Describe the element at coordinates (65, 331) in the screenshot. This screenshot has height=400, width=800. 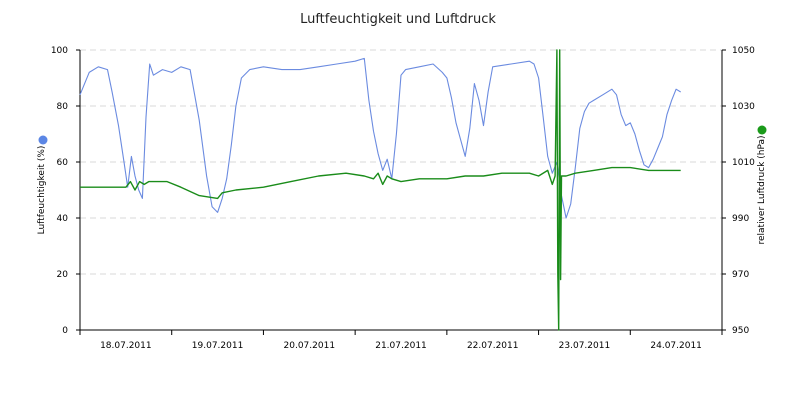
I see `y-tick-label: 0` at that location.